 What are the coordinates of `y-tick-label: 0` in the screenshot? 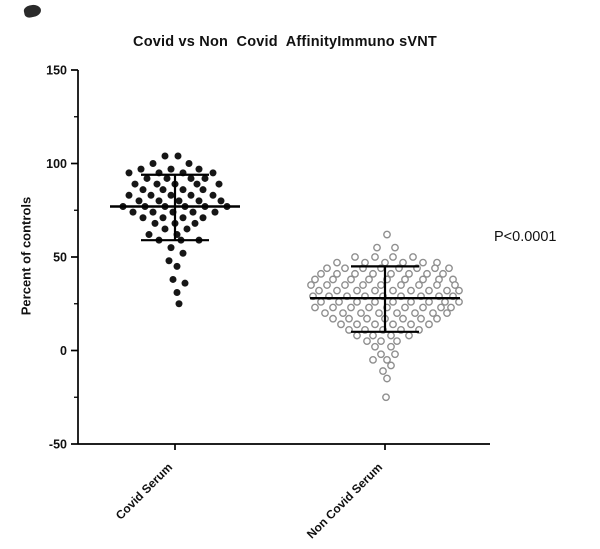 It's located at (63, 351).